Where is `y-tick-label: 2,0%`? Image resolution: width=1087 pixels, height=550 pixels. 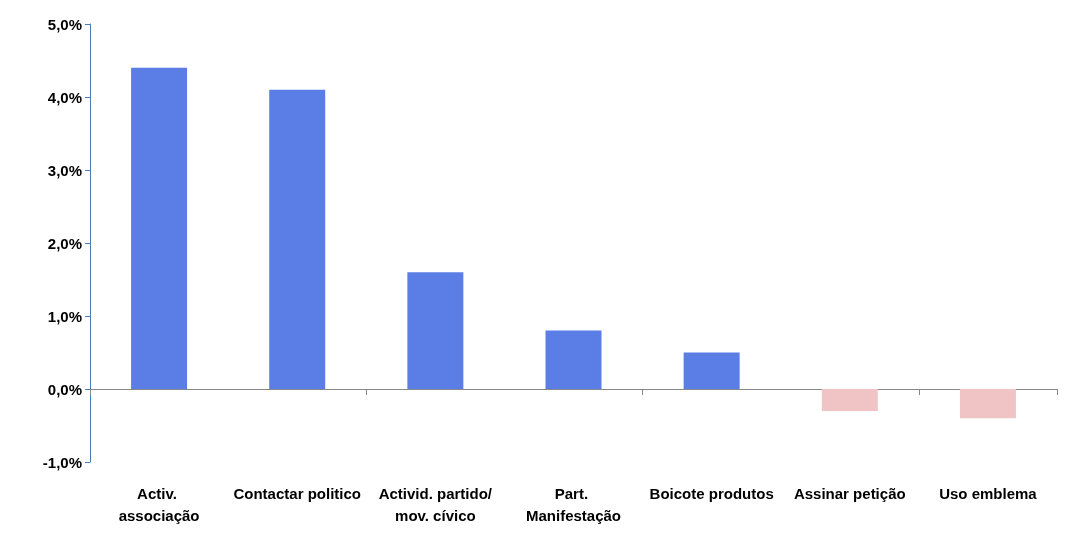 y-tick-label: 2,0% is located at coordinates (64, 243).